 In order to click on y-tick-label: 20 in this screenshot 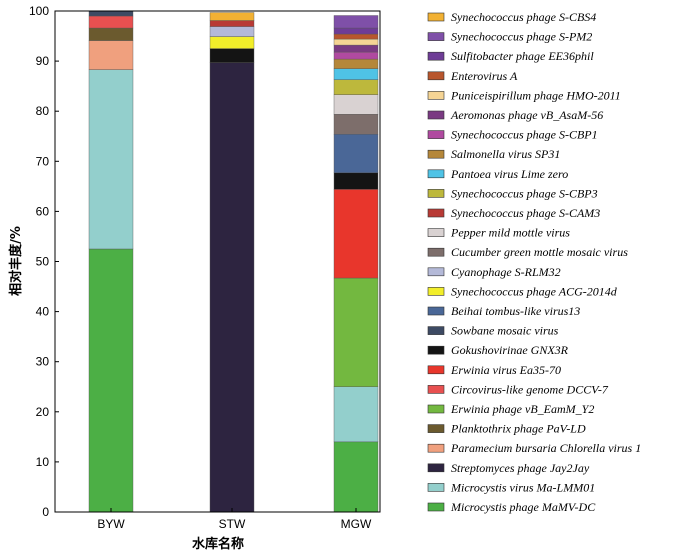, I will do `click(43, 412)`.